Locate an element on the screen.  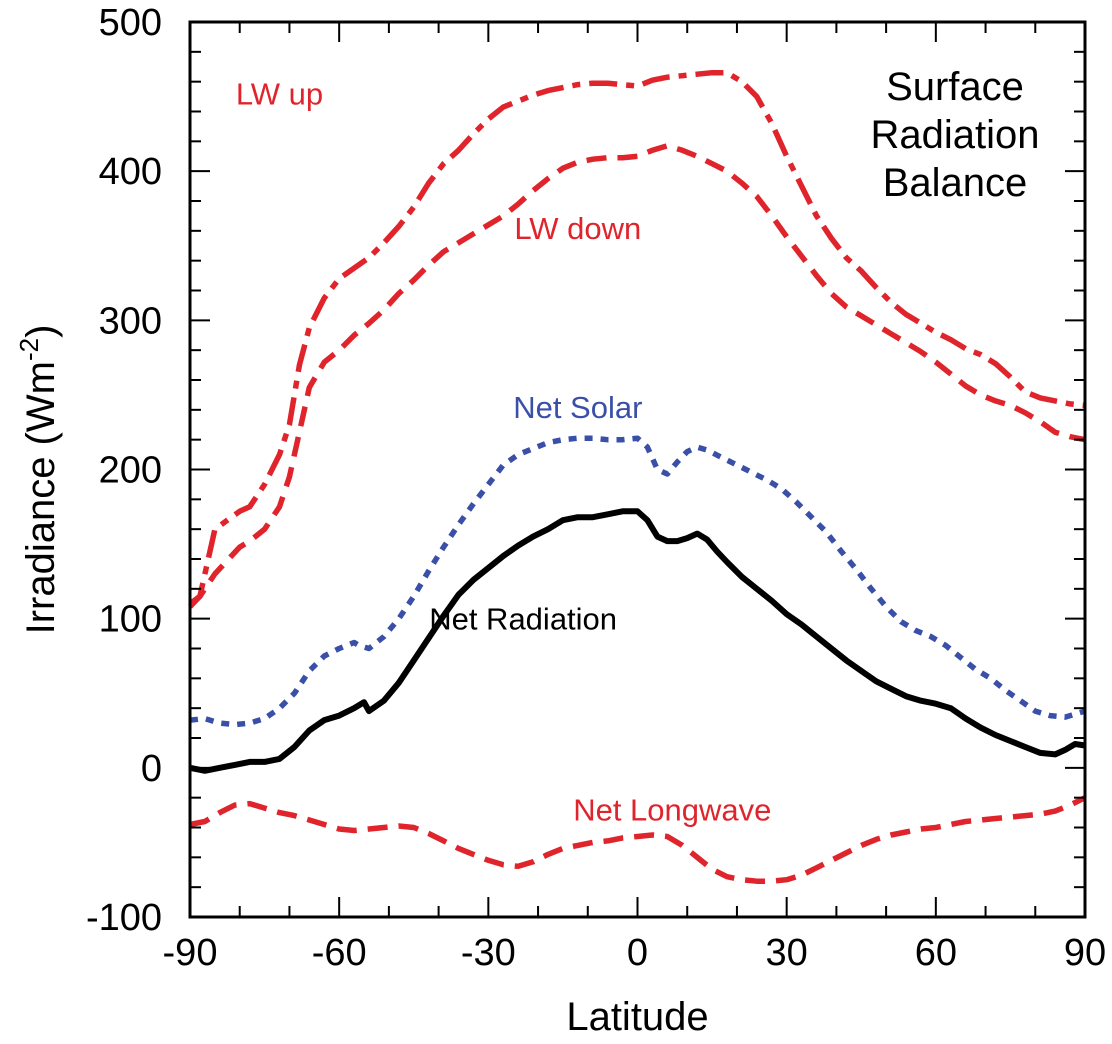
x-tick-label: -90 is located at coordinates (190, 953).